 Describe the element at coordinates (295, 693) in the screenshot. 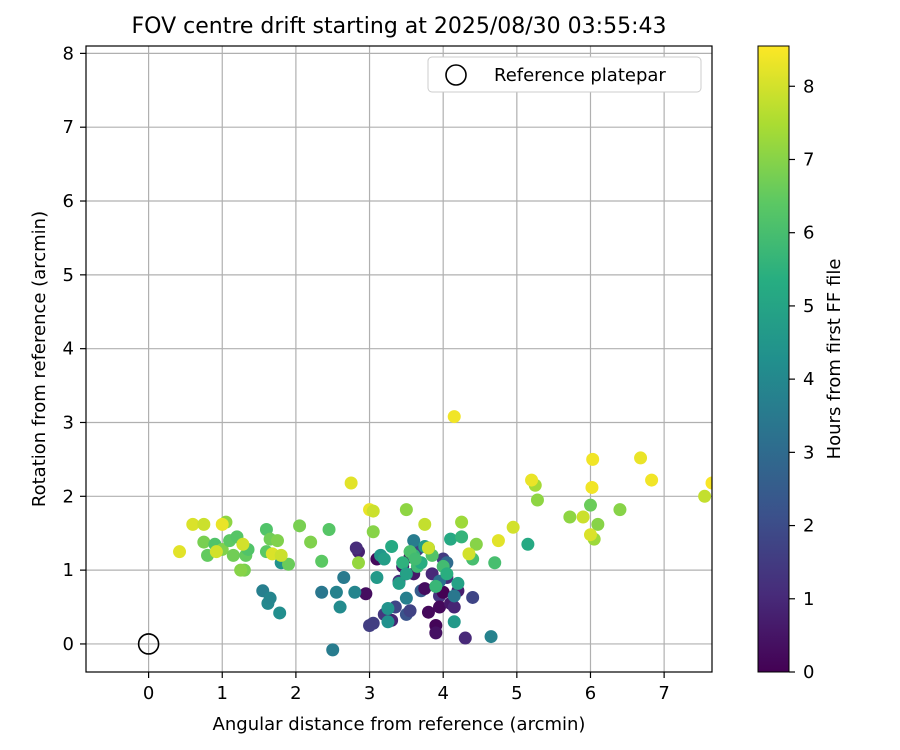

I see `x-tick-label: 2` at that location.